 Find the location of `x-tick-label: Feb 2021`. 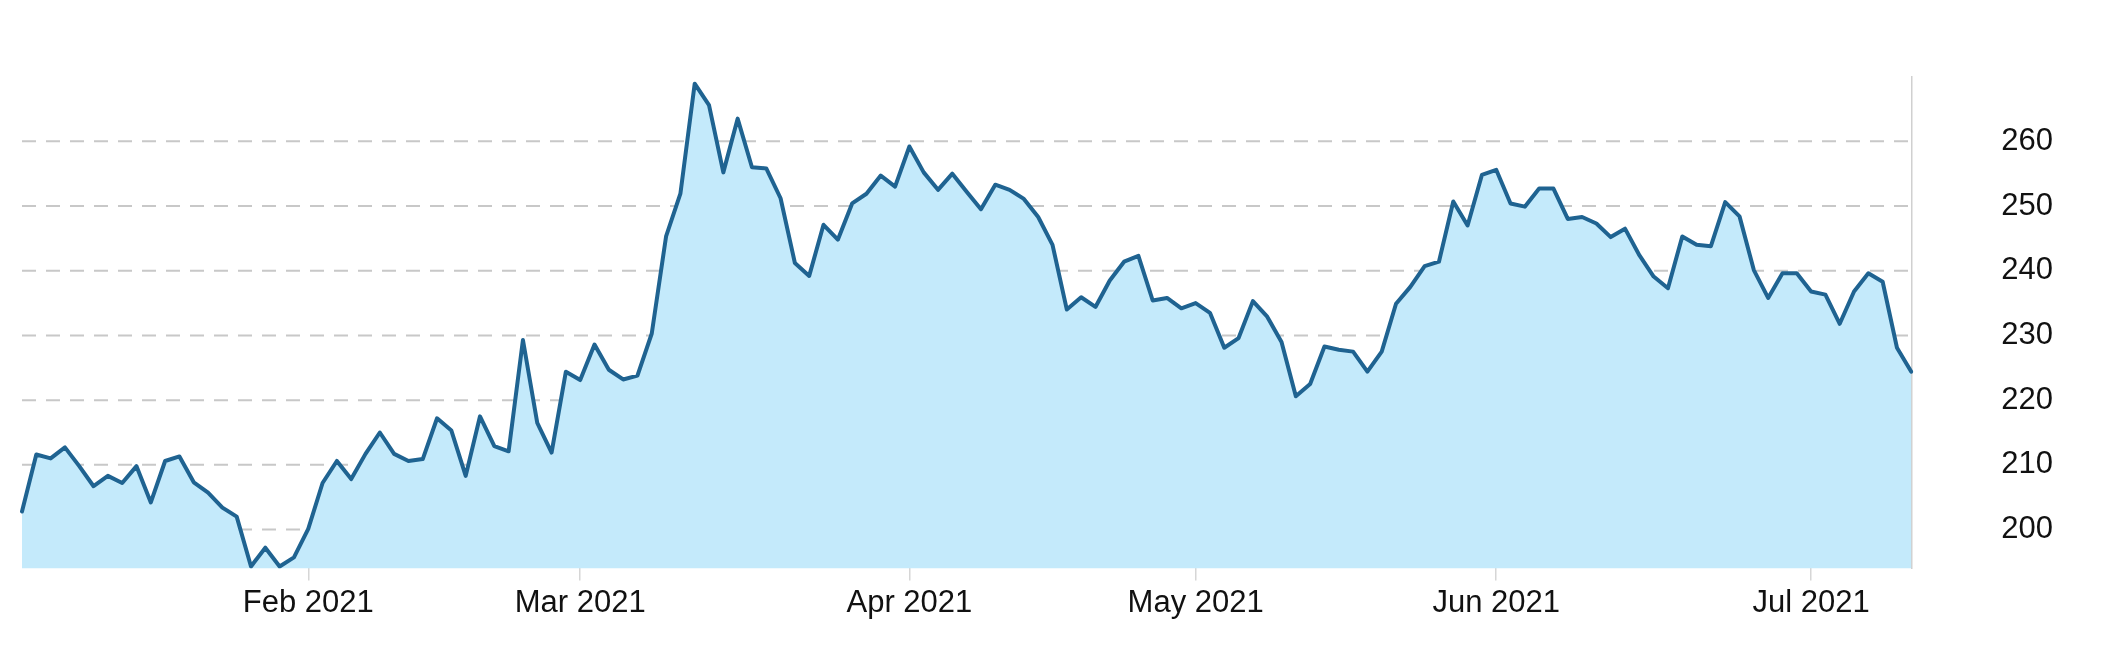

x-tick-label: Feb 2021 is located at coordinates (308, 601).